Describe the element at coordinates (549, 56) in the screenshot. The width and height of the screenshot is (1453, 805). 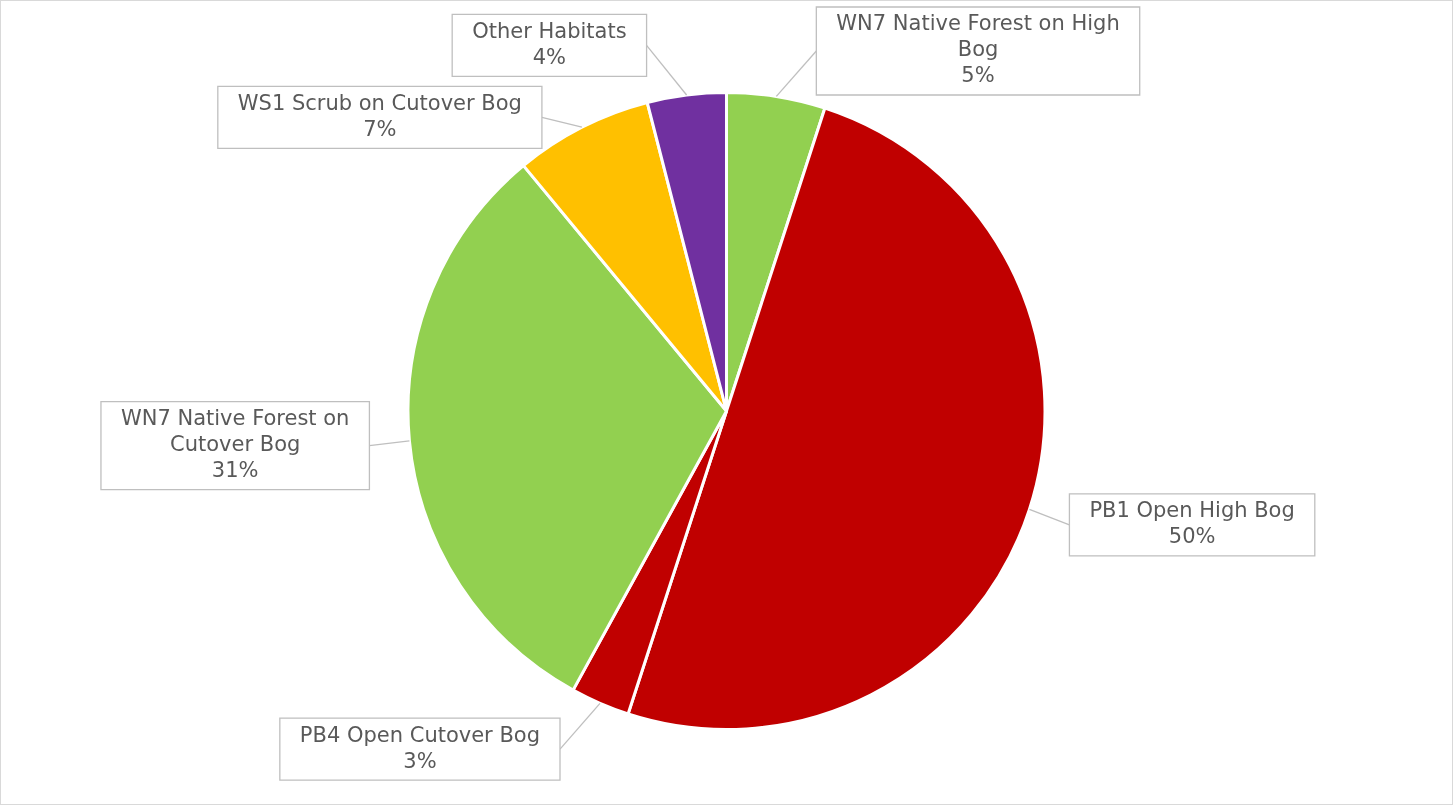
I see `data-label: 4%` at that location.